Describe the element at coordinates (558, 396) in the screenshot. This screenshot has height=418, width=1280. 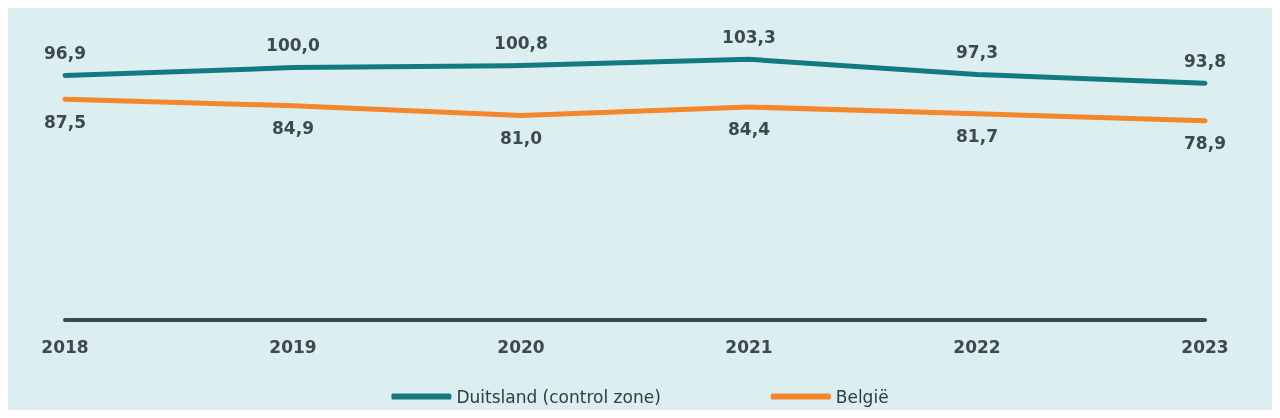
I see `legend-label: Duitsland (control zone)` at that location.